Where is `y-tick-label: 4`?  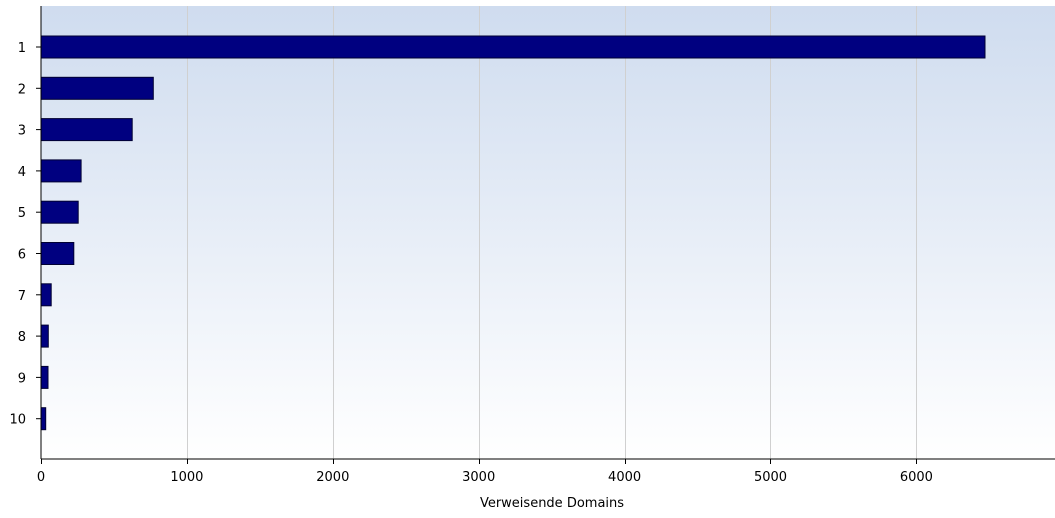 y-tick-label: 4 is located at coordinates (22, 172).